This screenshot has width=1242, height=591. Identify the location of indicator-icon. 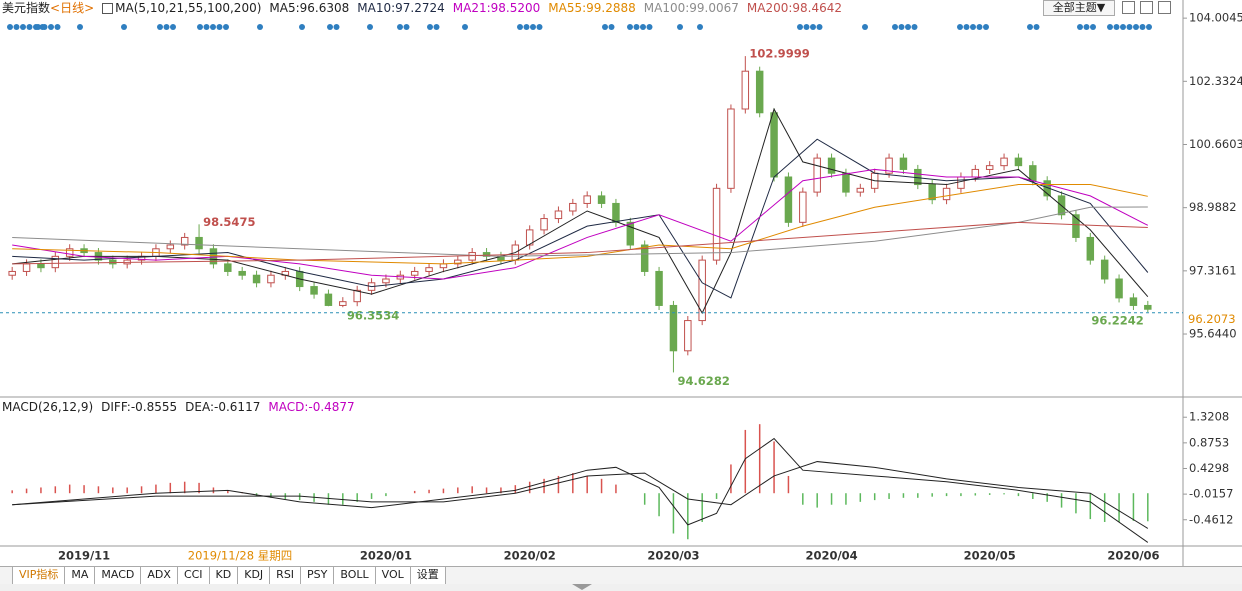
(108, 8).